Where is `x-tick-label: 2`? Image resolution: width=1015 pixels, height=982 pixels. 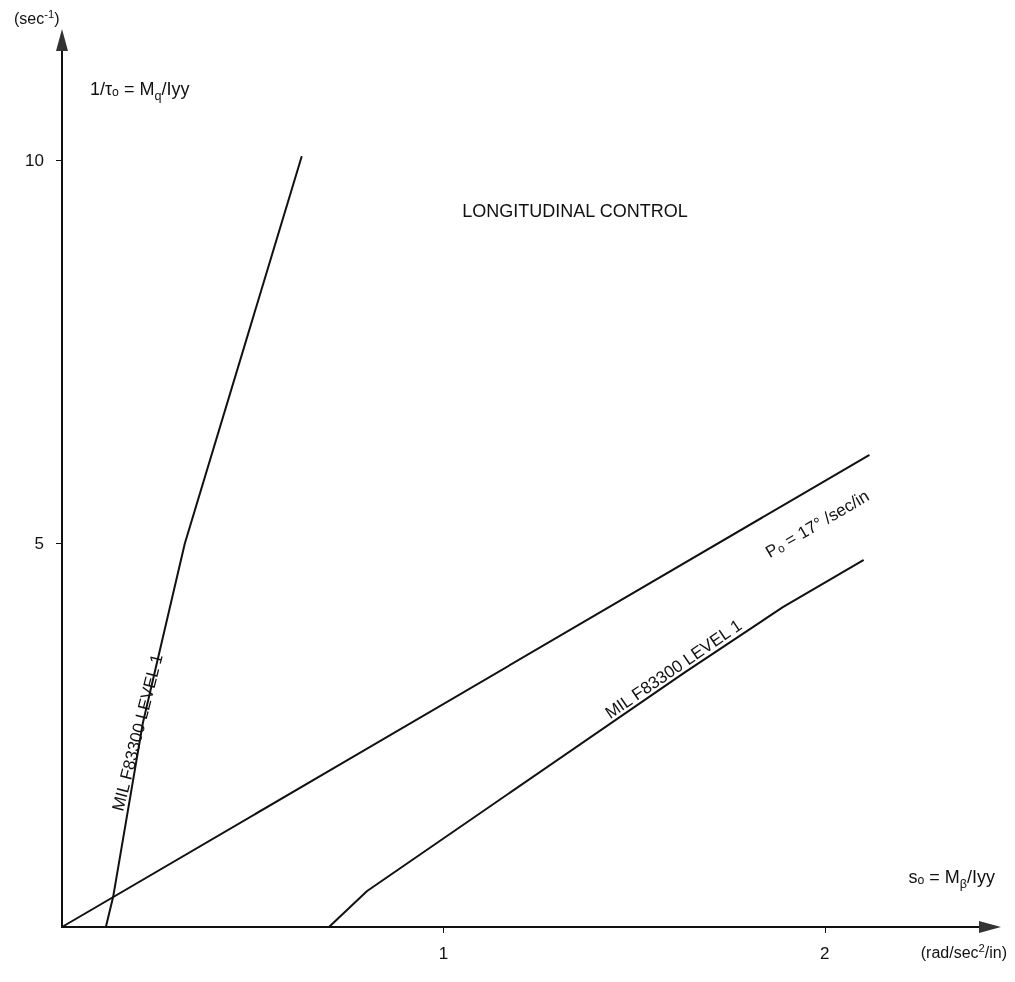 x-tick-label: 2 is located at coordinates (825, 953).